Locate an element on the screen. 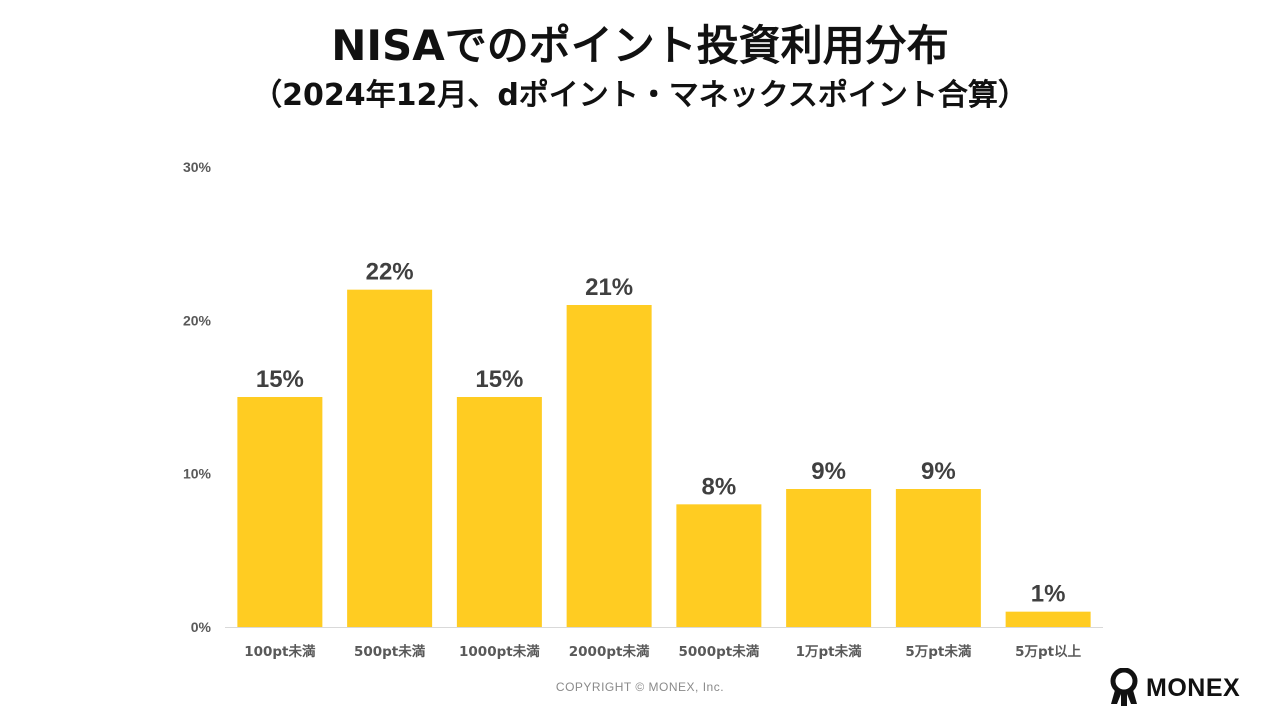  logo-text: MONEX is located at coordinates (1193, 687).